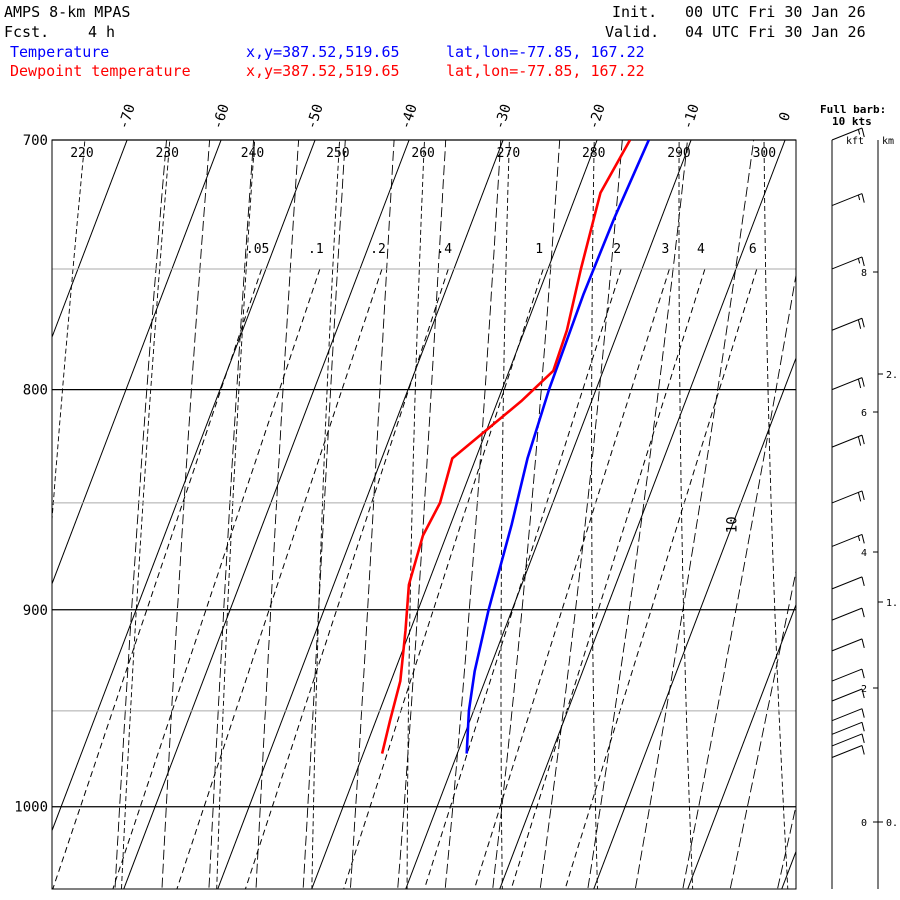 The width and height of the screenshot is (900, 900). I want to click on valid-value: 04 UTC Fri 30 Jan 26, so click(775, 32).